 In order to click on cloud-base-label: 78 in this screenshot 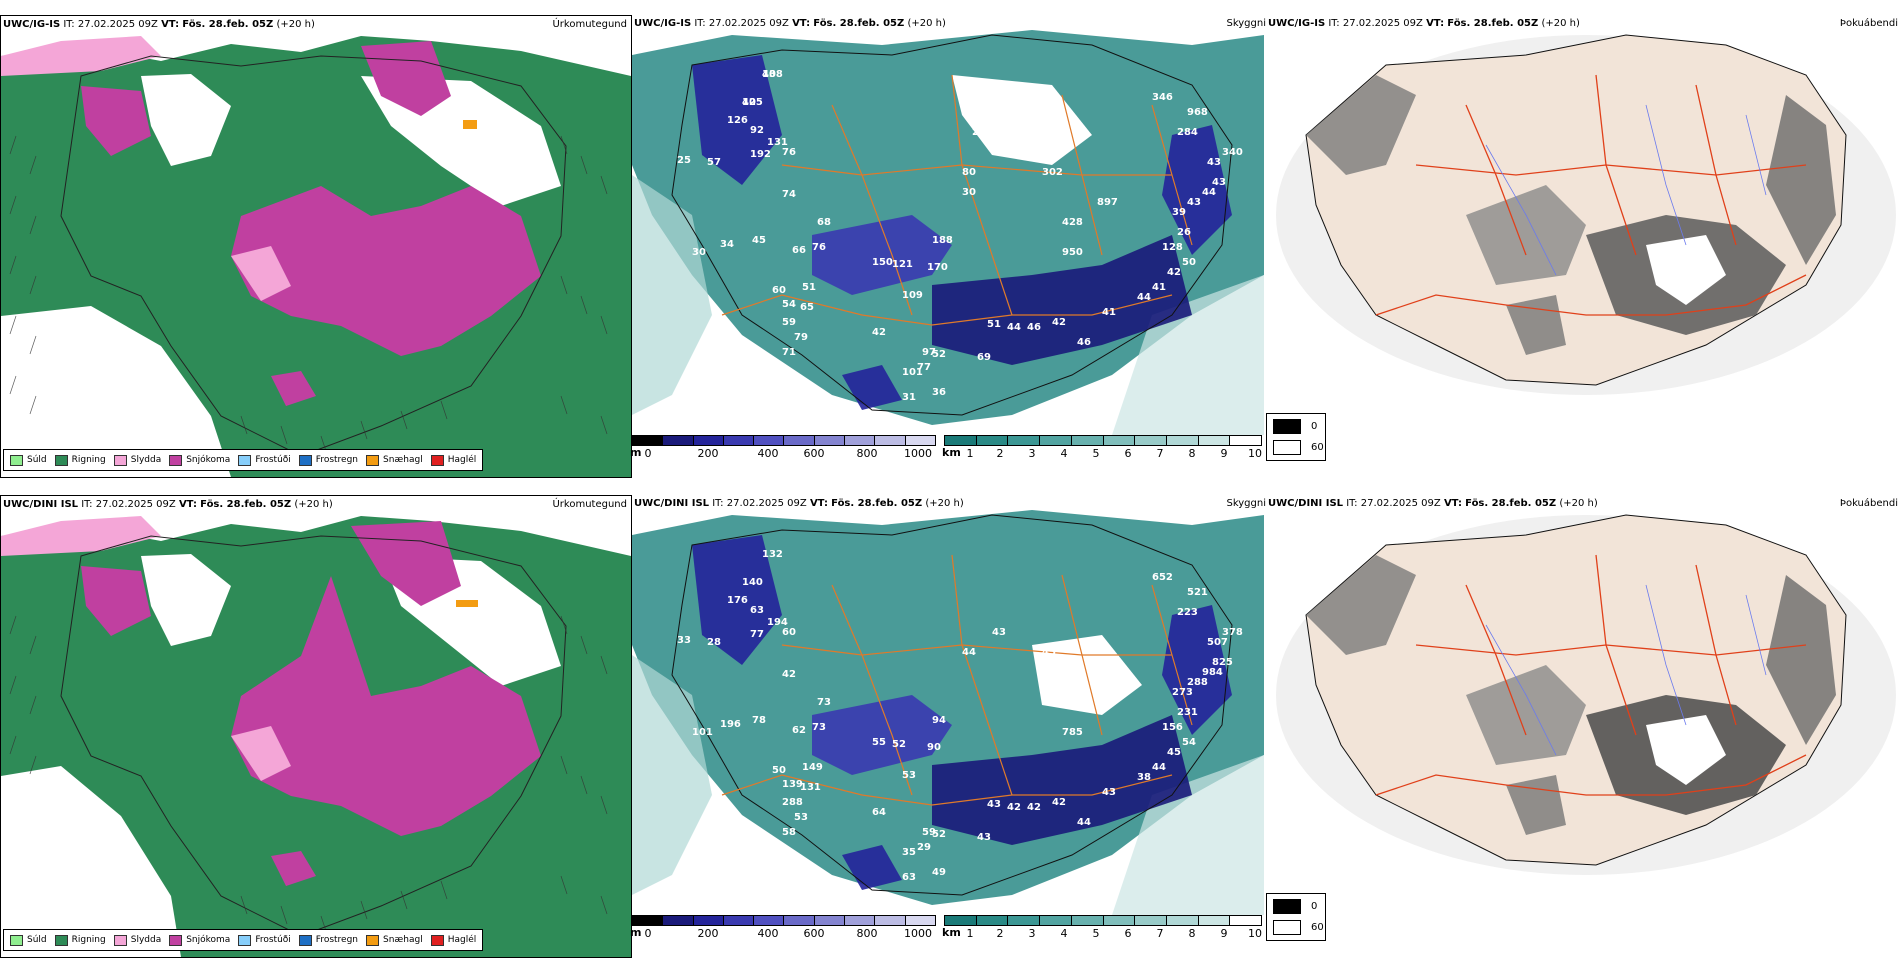, I will do `click(759, 720)`.